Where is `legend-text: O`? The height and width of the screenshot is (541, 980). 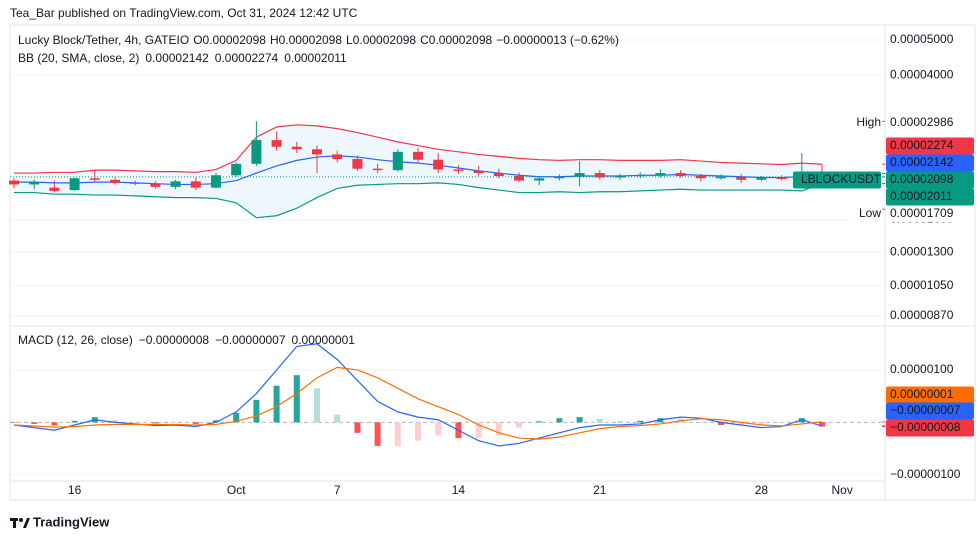
legend-text: O is located at coordinates (197, 40).